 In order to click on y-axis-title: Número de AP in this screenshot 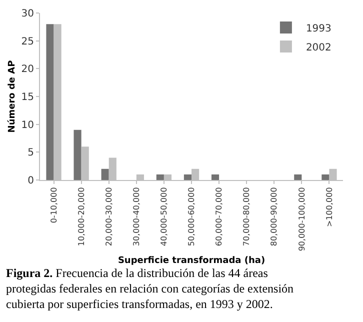, I will do `click(12, 96)`.